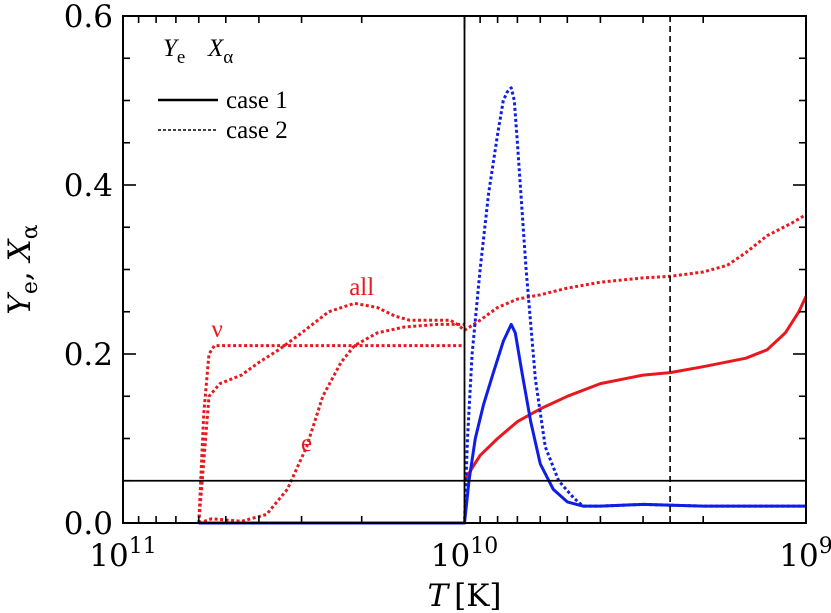 Image resolution: width=831 pixels, height=613 pixels. What do you see at coordinates (88, 355) in the screenshot?
I see `y-tick-label: 0.2` at bounding box center [88, 355].